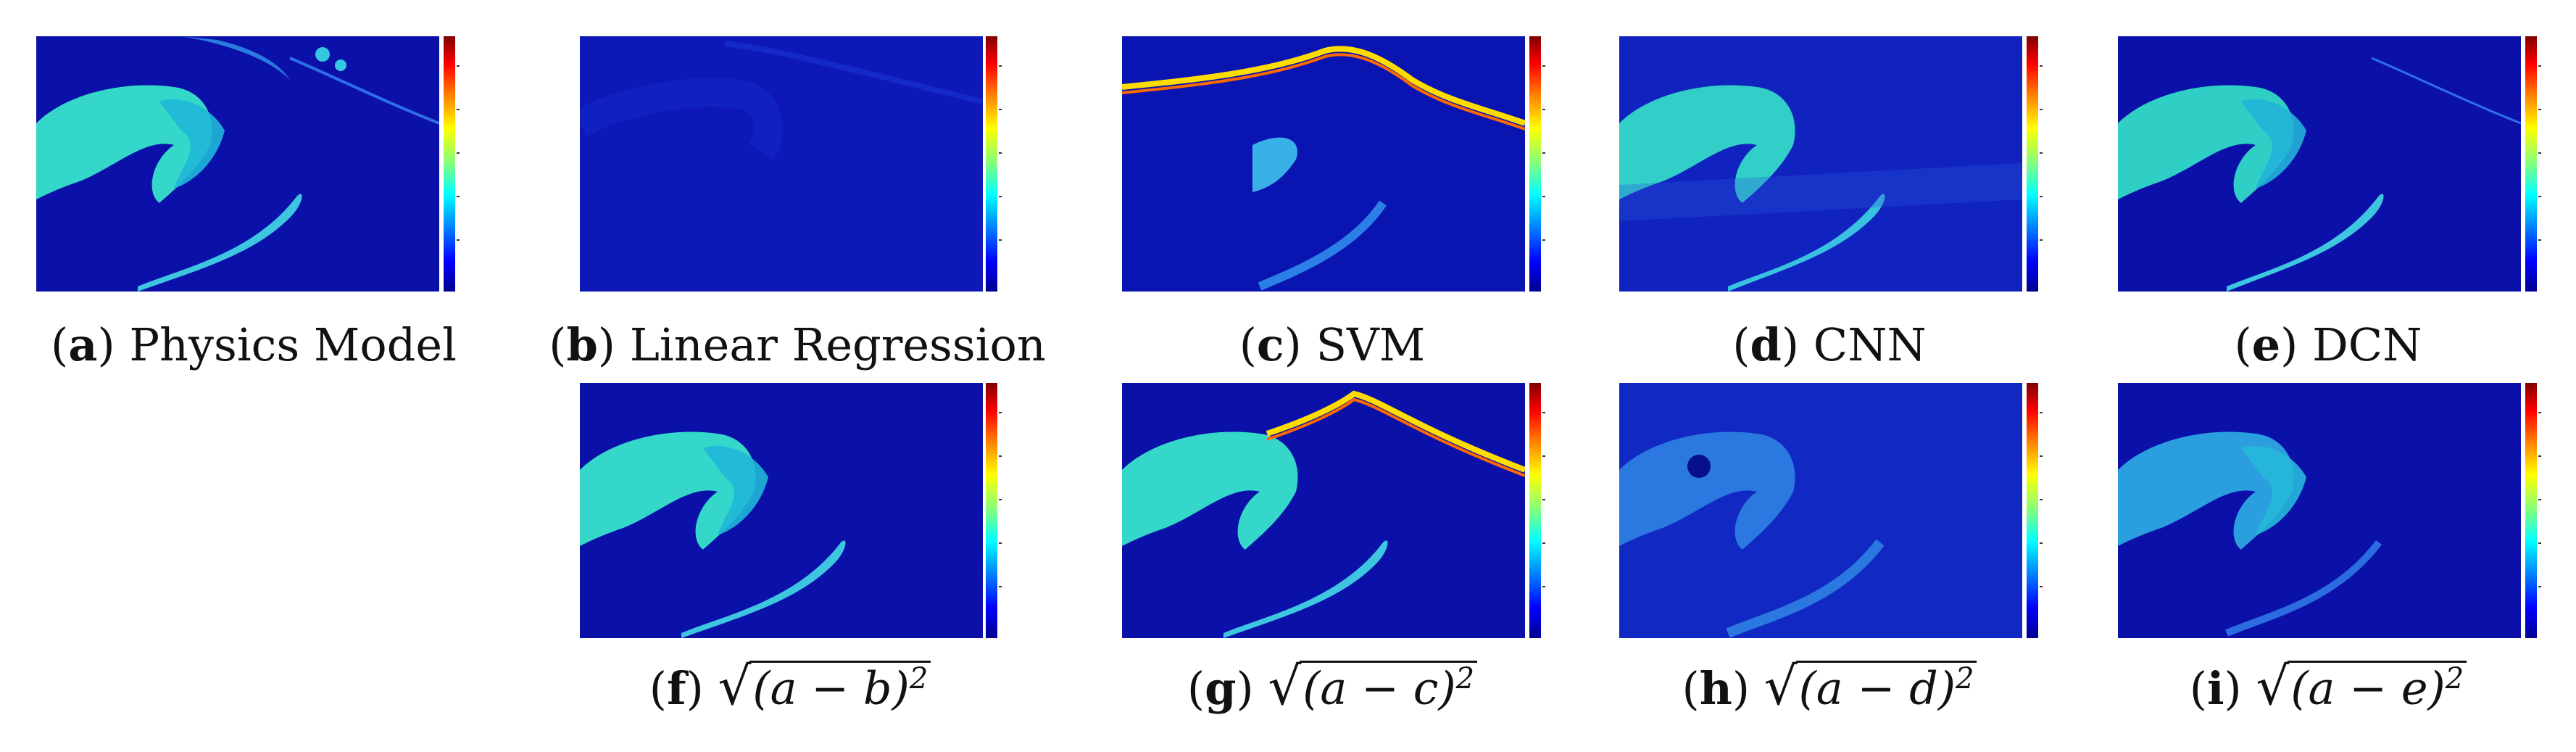  I want to click on caption-c: (c) SVM, so click(1332, 344).